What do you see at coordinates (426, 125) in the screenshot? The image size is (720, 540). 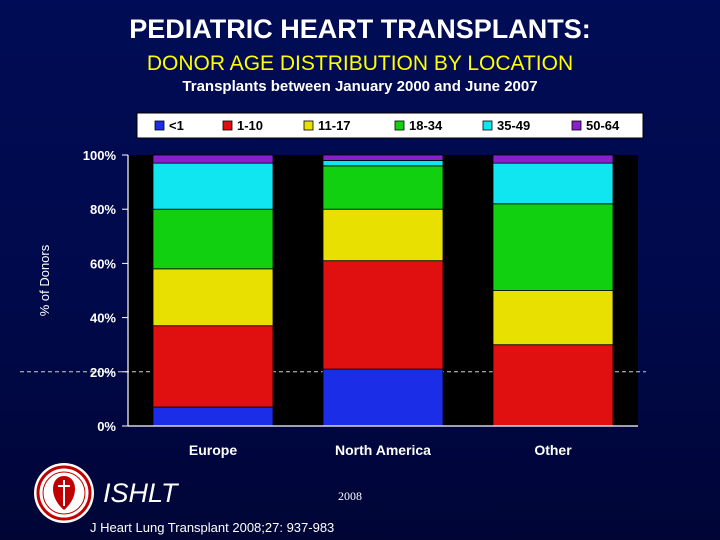 I see `legend-label: 18-34` at bounding box center [426, 125].